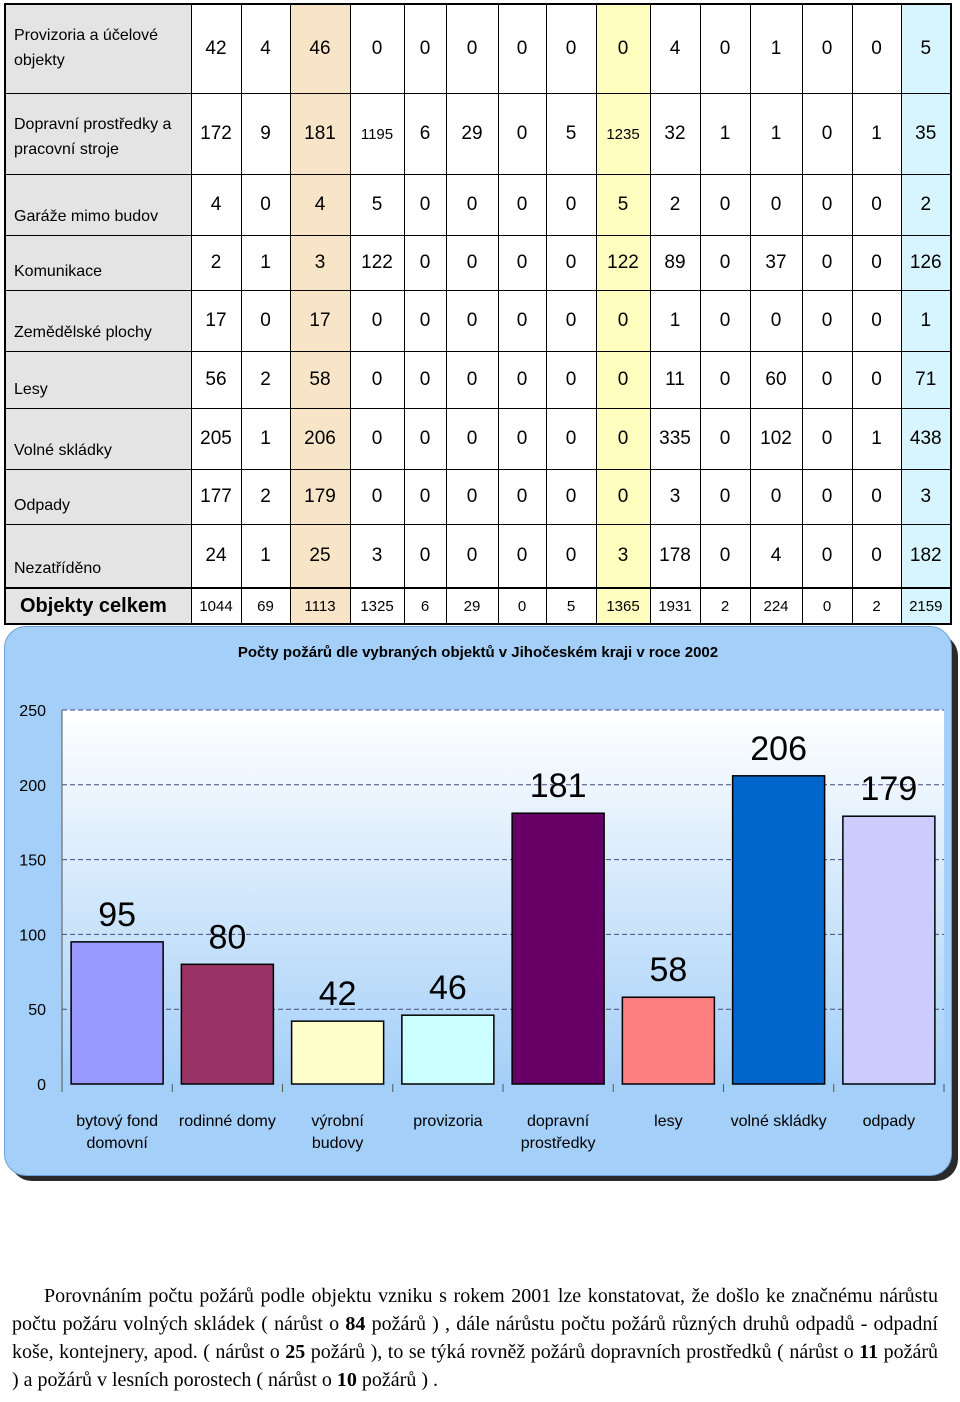 This screenshot has height=1402, width=960. I want to click on x-category-label: bytový fond, so click(117, 1121).